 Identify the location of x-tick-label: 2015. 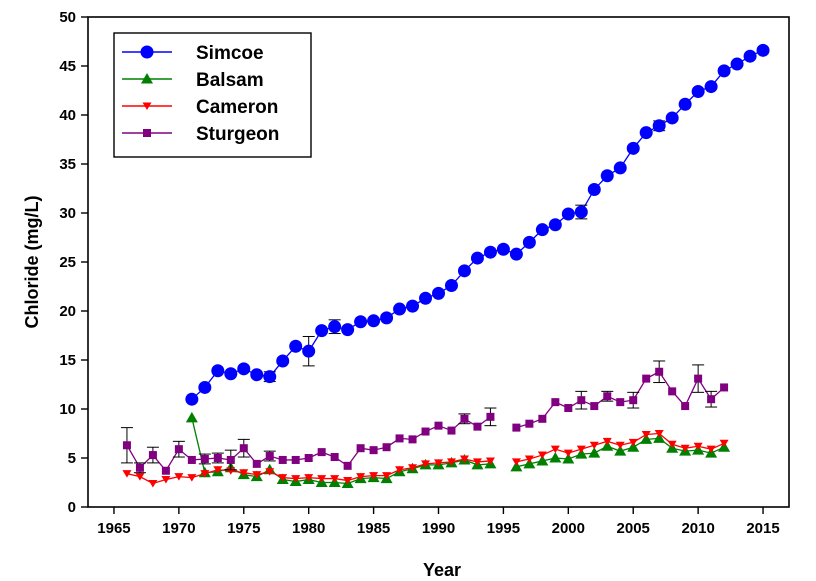
(762, 528).